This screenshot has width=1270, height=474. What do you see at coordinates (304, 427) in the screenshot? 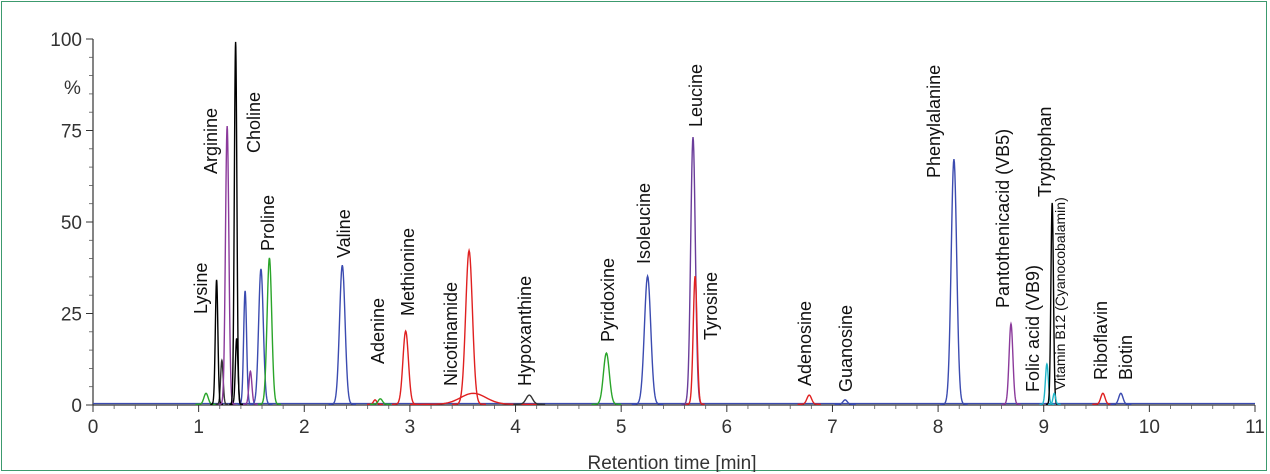
I see `x-tick-label: 2` at bounding box center [304, 427].